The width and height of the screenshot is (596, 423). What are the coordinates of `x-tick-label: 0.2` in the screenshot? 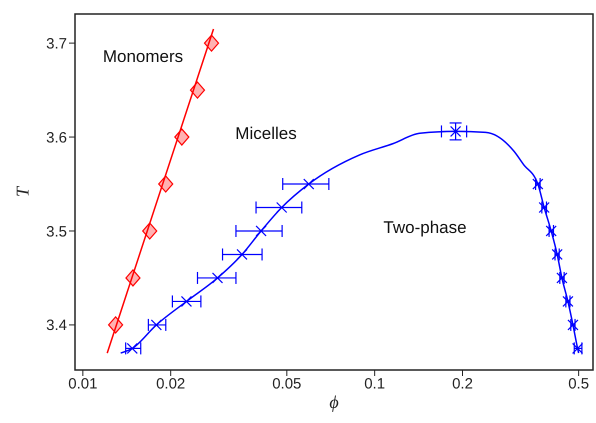 It's located at (462, 384).